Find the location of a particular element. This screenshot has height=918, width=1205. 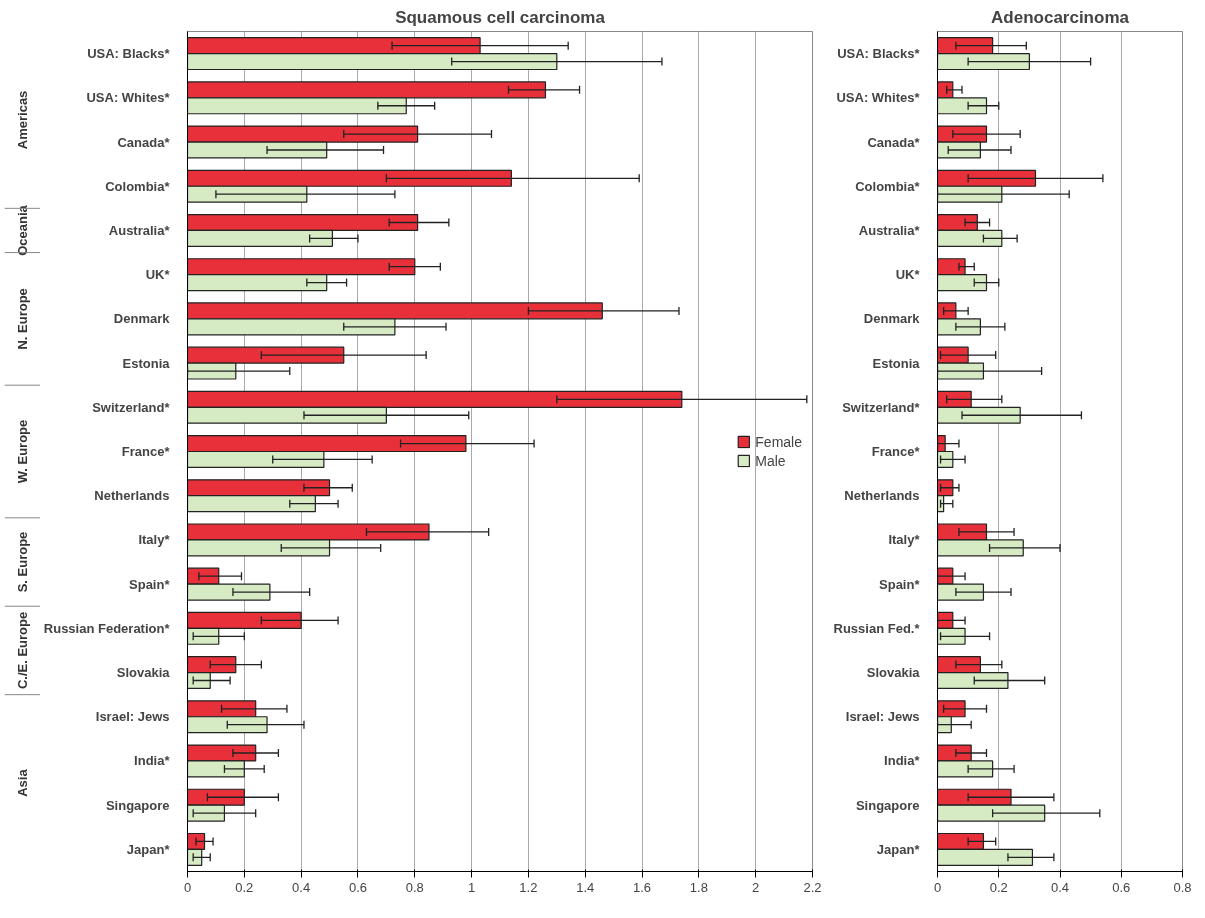

text: Asia is located at coordinates (22, 782).